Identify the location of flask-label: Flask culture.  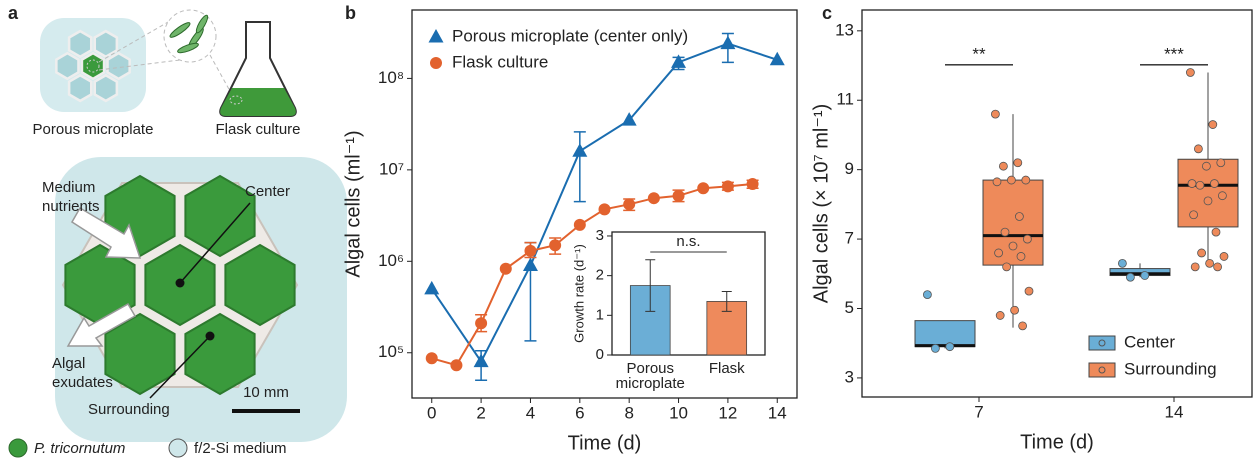
(257, 129).